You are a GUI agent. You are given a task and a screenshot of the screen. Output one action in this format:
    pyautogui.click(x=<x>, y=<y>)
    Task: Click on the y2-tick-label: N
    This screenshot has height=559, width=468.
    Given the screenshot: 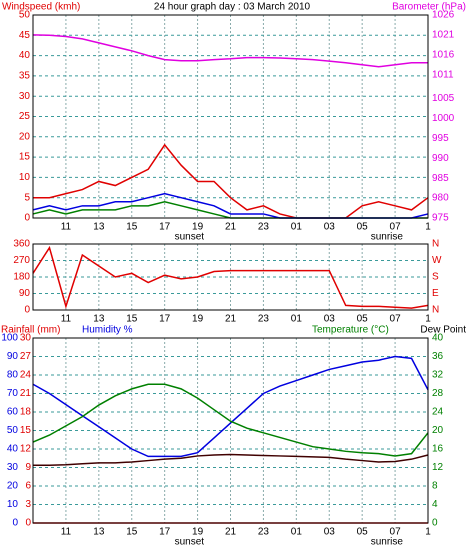 What is the action you would take?
    pyautogui.click(x=435, y=310)
    